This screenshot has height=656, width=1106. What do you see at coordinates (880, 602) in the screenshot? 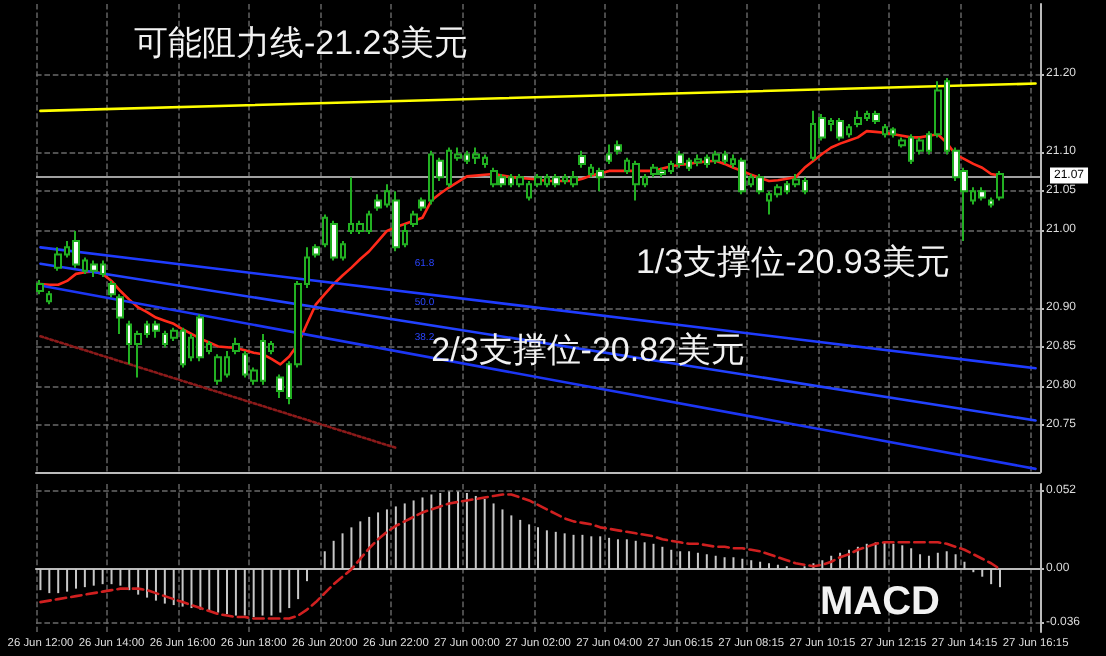
I see `text: MACD` at bounding box center [880, 602].